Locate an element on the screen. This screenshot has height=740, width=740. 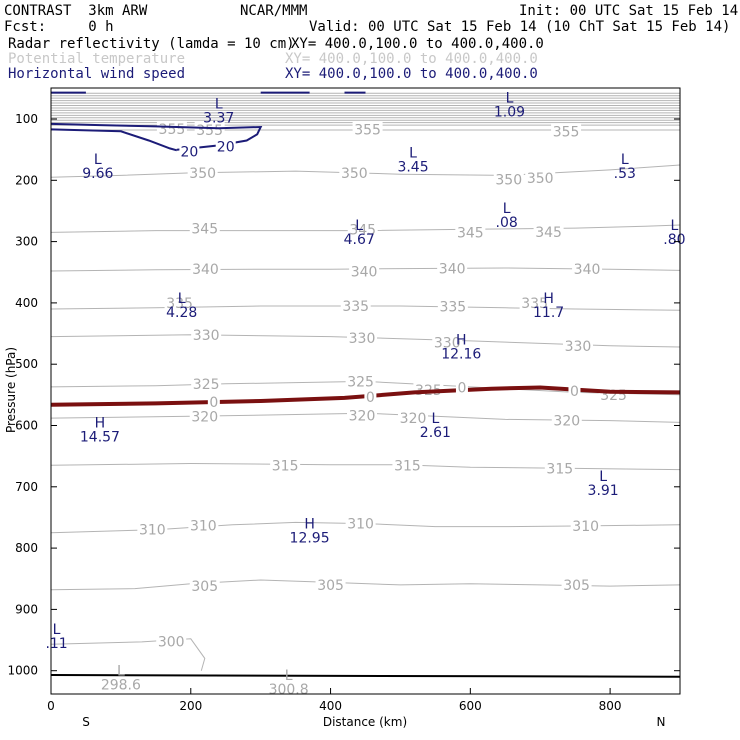
extremum-value: .11 is located at coordinates (56, 644).